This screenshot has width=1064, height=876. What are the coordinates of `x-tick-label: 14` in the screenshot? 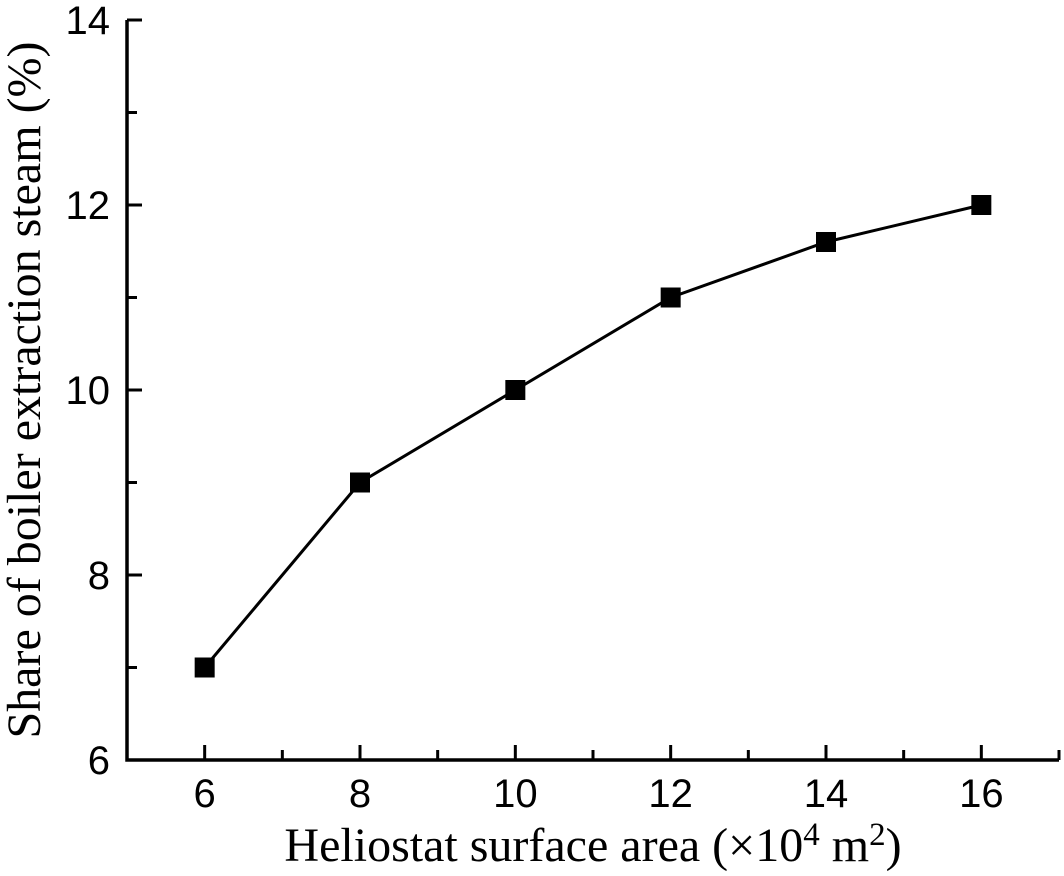 It's located at (826, 794).